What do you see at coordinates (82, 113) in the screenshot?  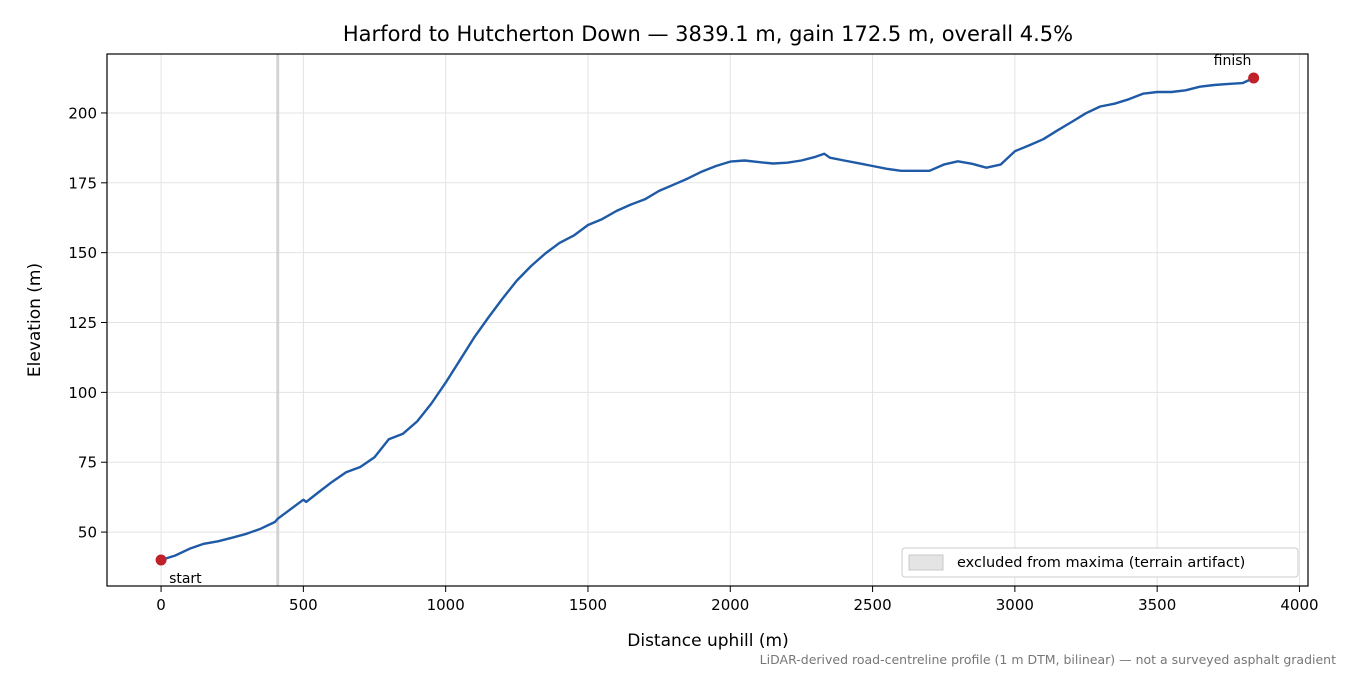 I see `y-tick-label: 200` at bounding box center [82, 113].